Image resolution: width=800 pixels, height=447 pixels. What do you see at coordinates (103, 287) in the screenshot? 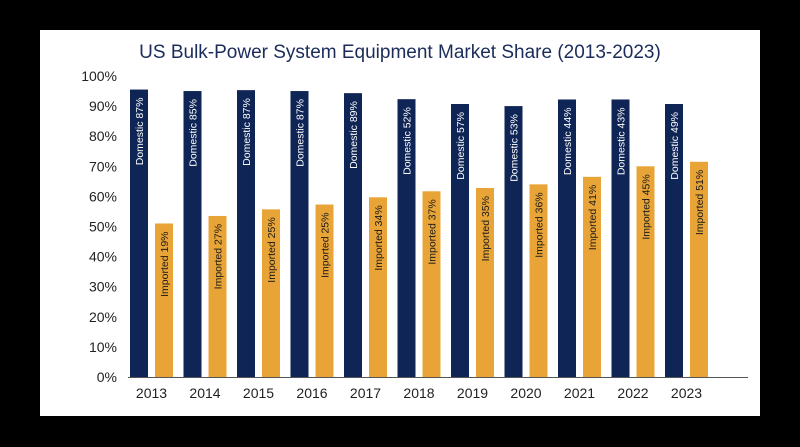
I see `y-tick-label: 30%` at bounding box center [103, 287].